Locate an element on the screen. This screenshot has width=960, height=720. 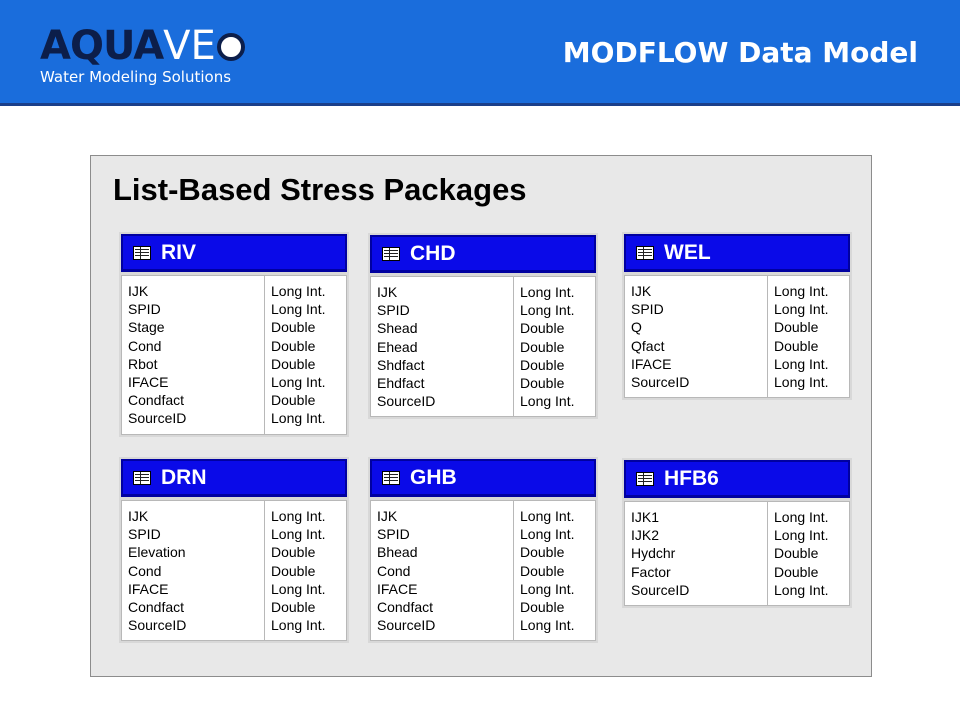
table-header: RIV is located at coordinates (234, 253).